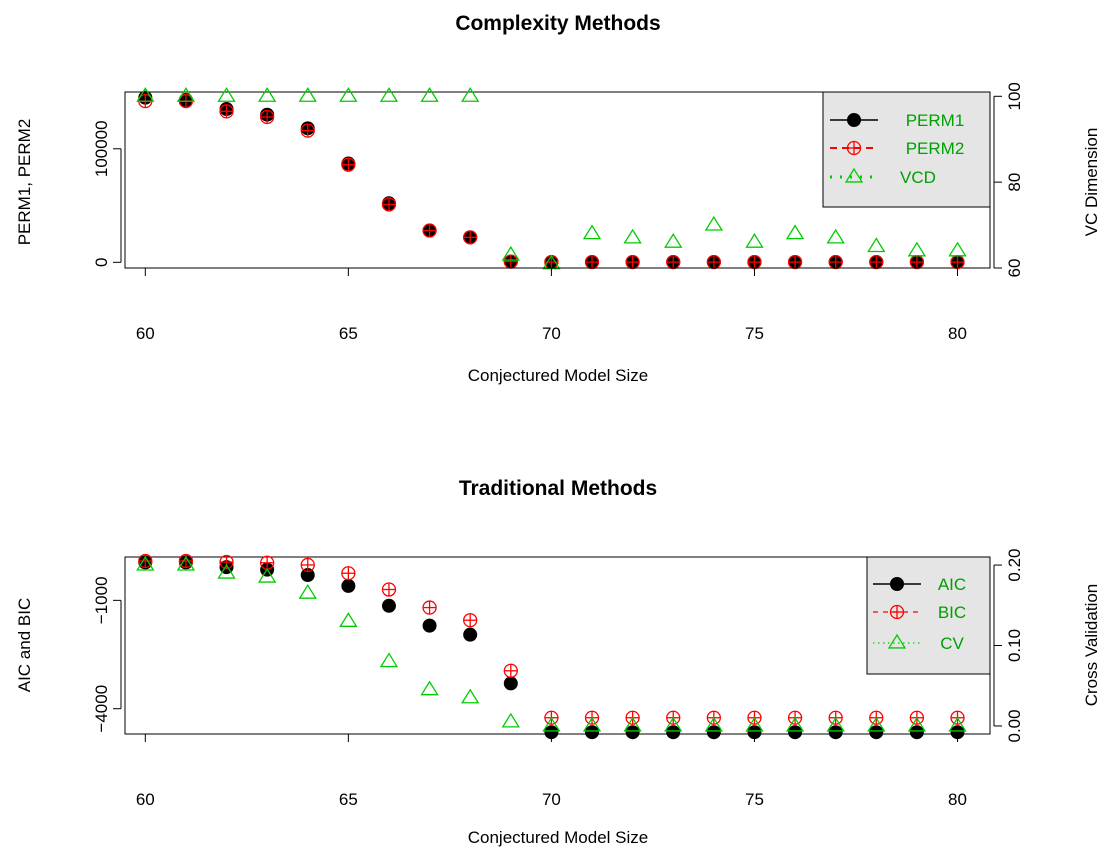  I want to click on x-tick-label: 70, so click(551, 799).